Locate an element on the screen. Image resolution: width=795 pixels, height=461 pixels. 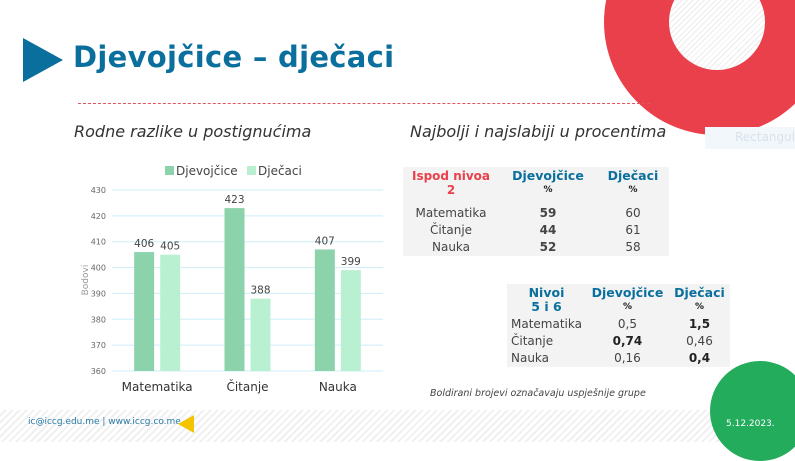
y-tick-label: 390 is located at coordinates (98, 293).